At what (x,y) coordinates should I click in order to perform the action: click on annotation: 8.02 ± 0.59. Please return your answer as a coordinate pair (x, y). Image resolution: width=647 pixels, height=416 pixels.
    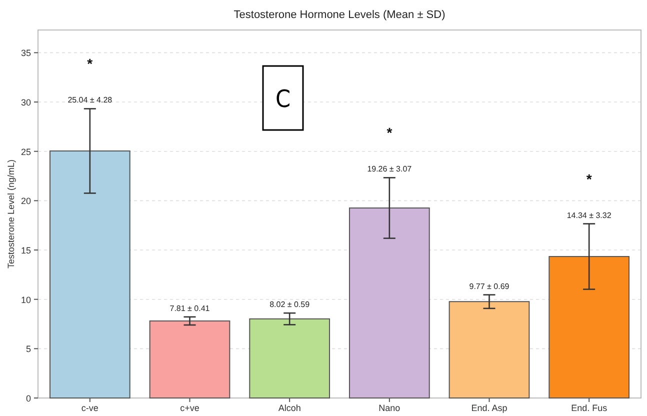
    Looking at the image, I should click on (290, 305).